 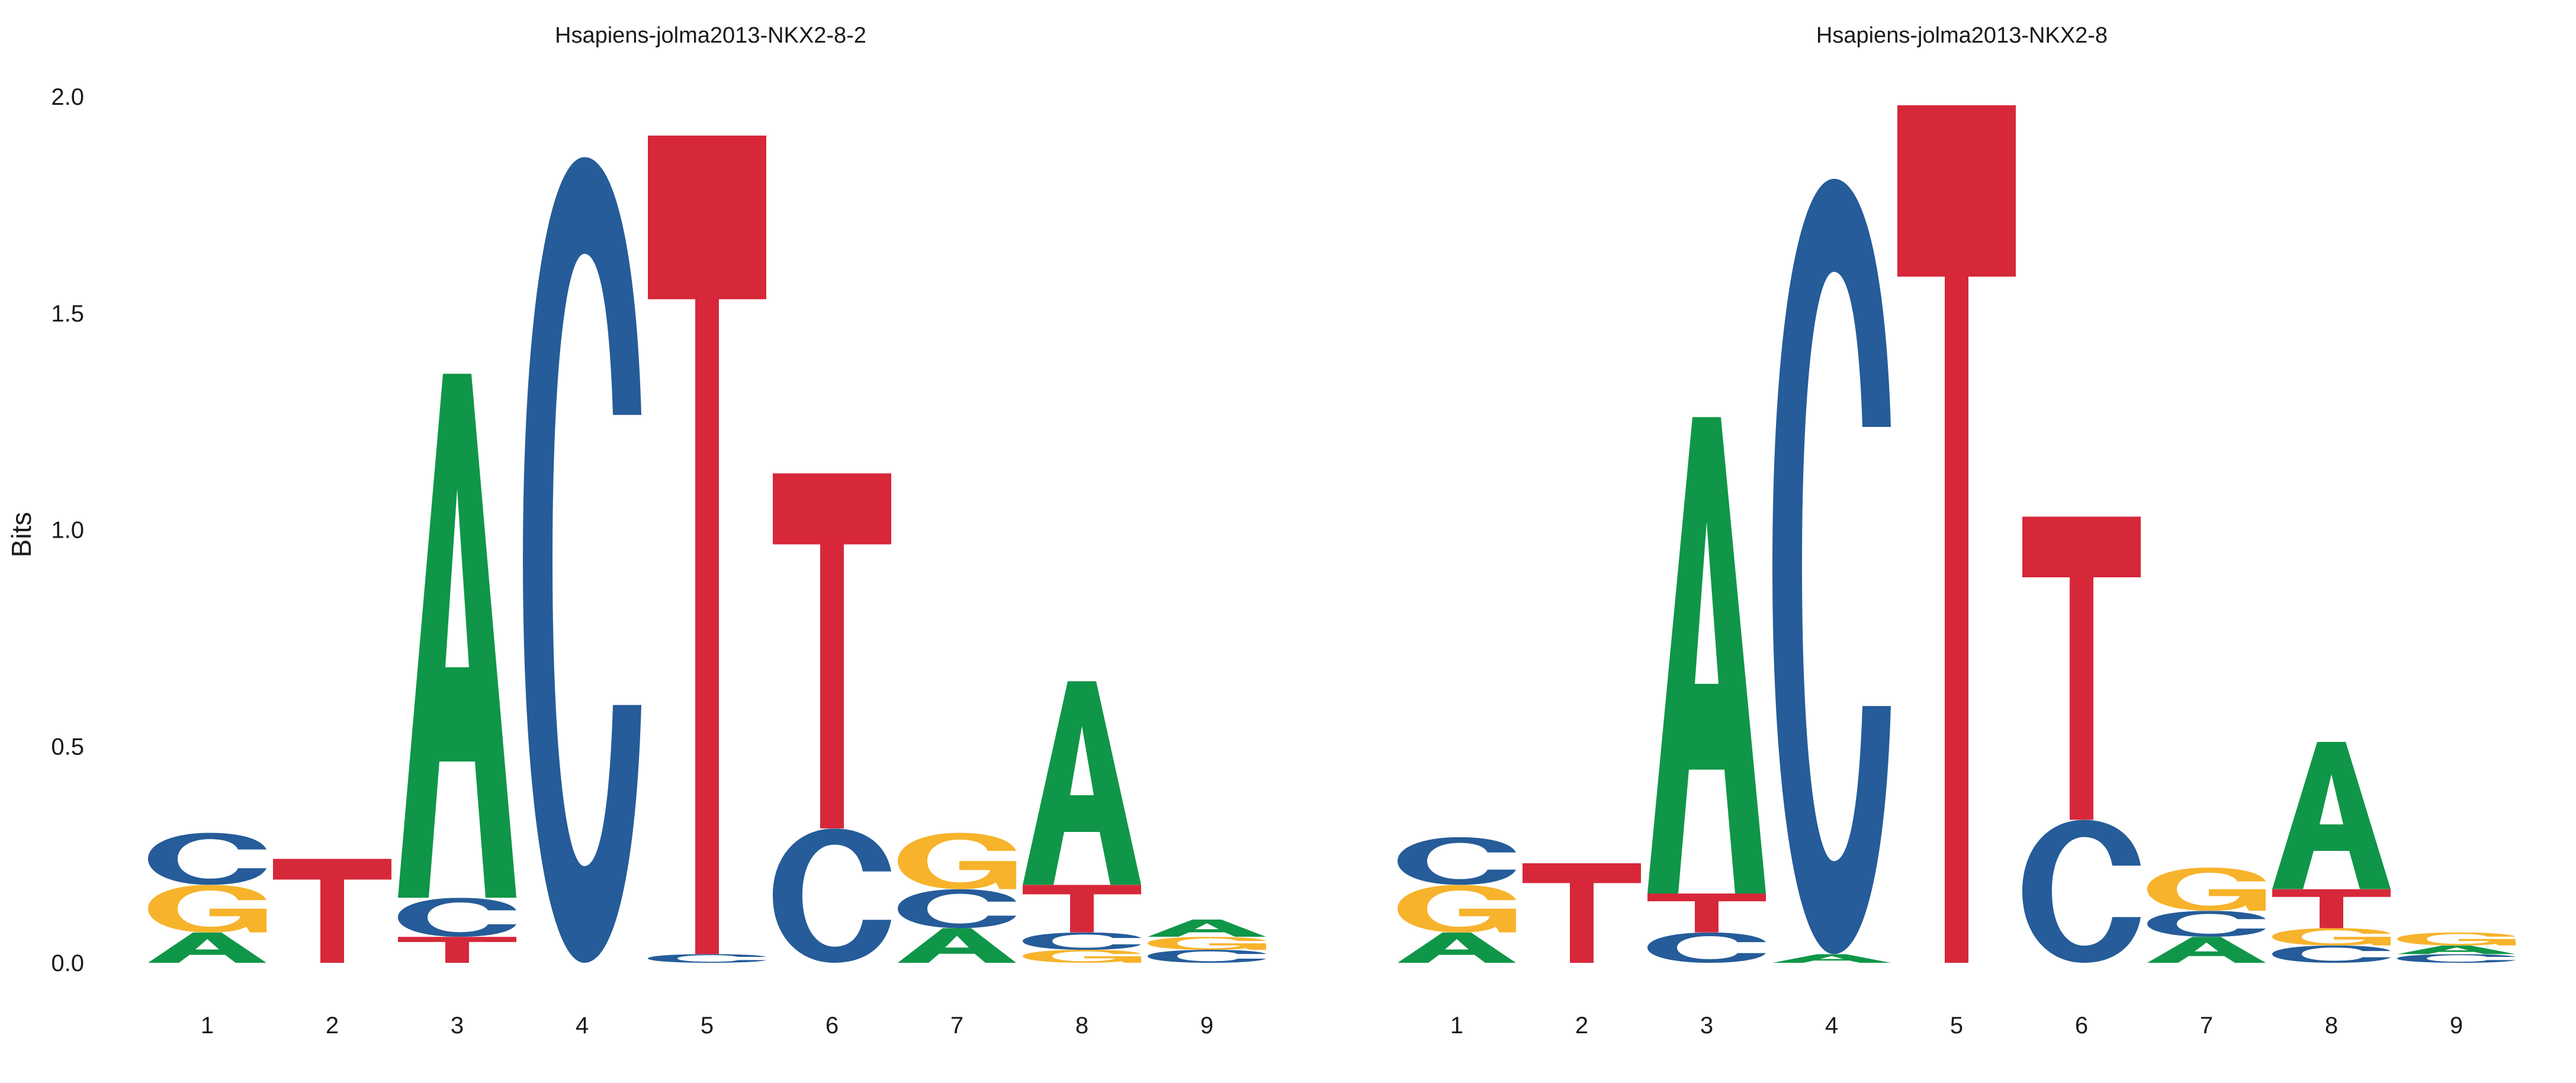 I want to click on y-tick-label: 1.5, so click(x=67, y=314).